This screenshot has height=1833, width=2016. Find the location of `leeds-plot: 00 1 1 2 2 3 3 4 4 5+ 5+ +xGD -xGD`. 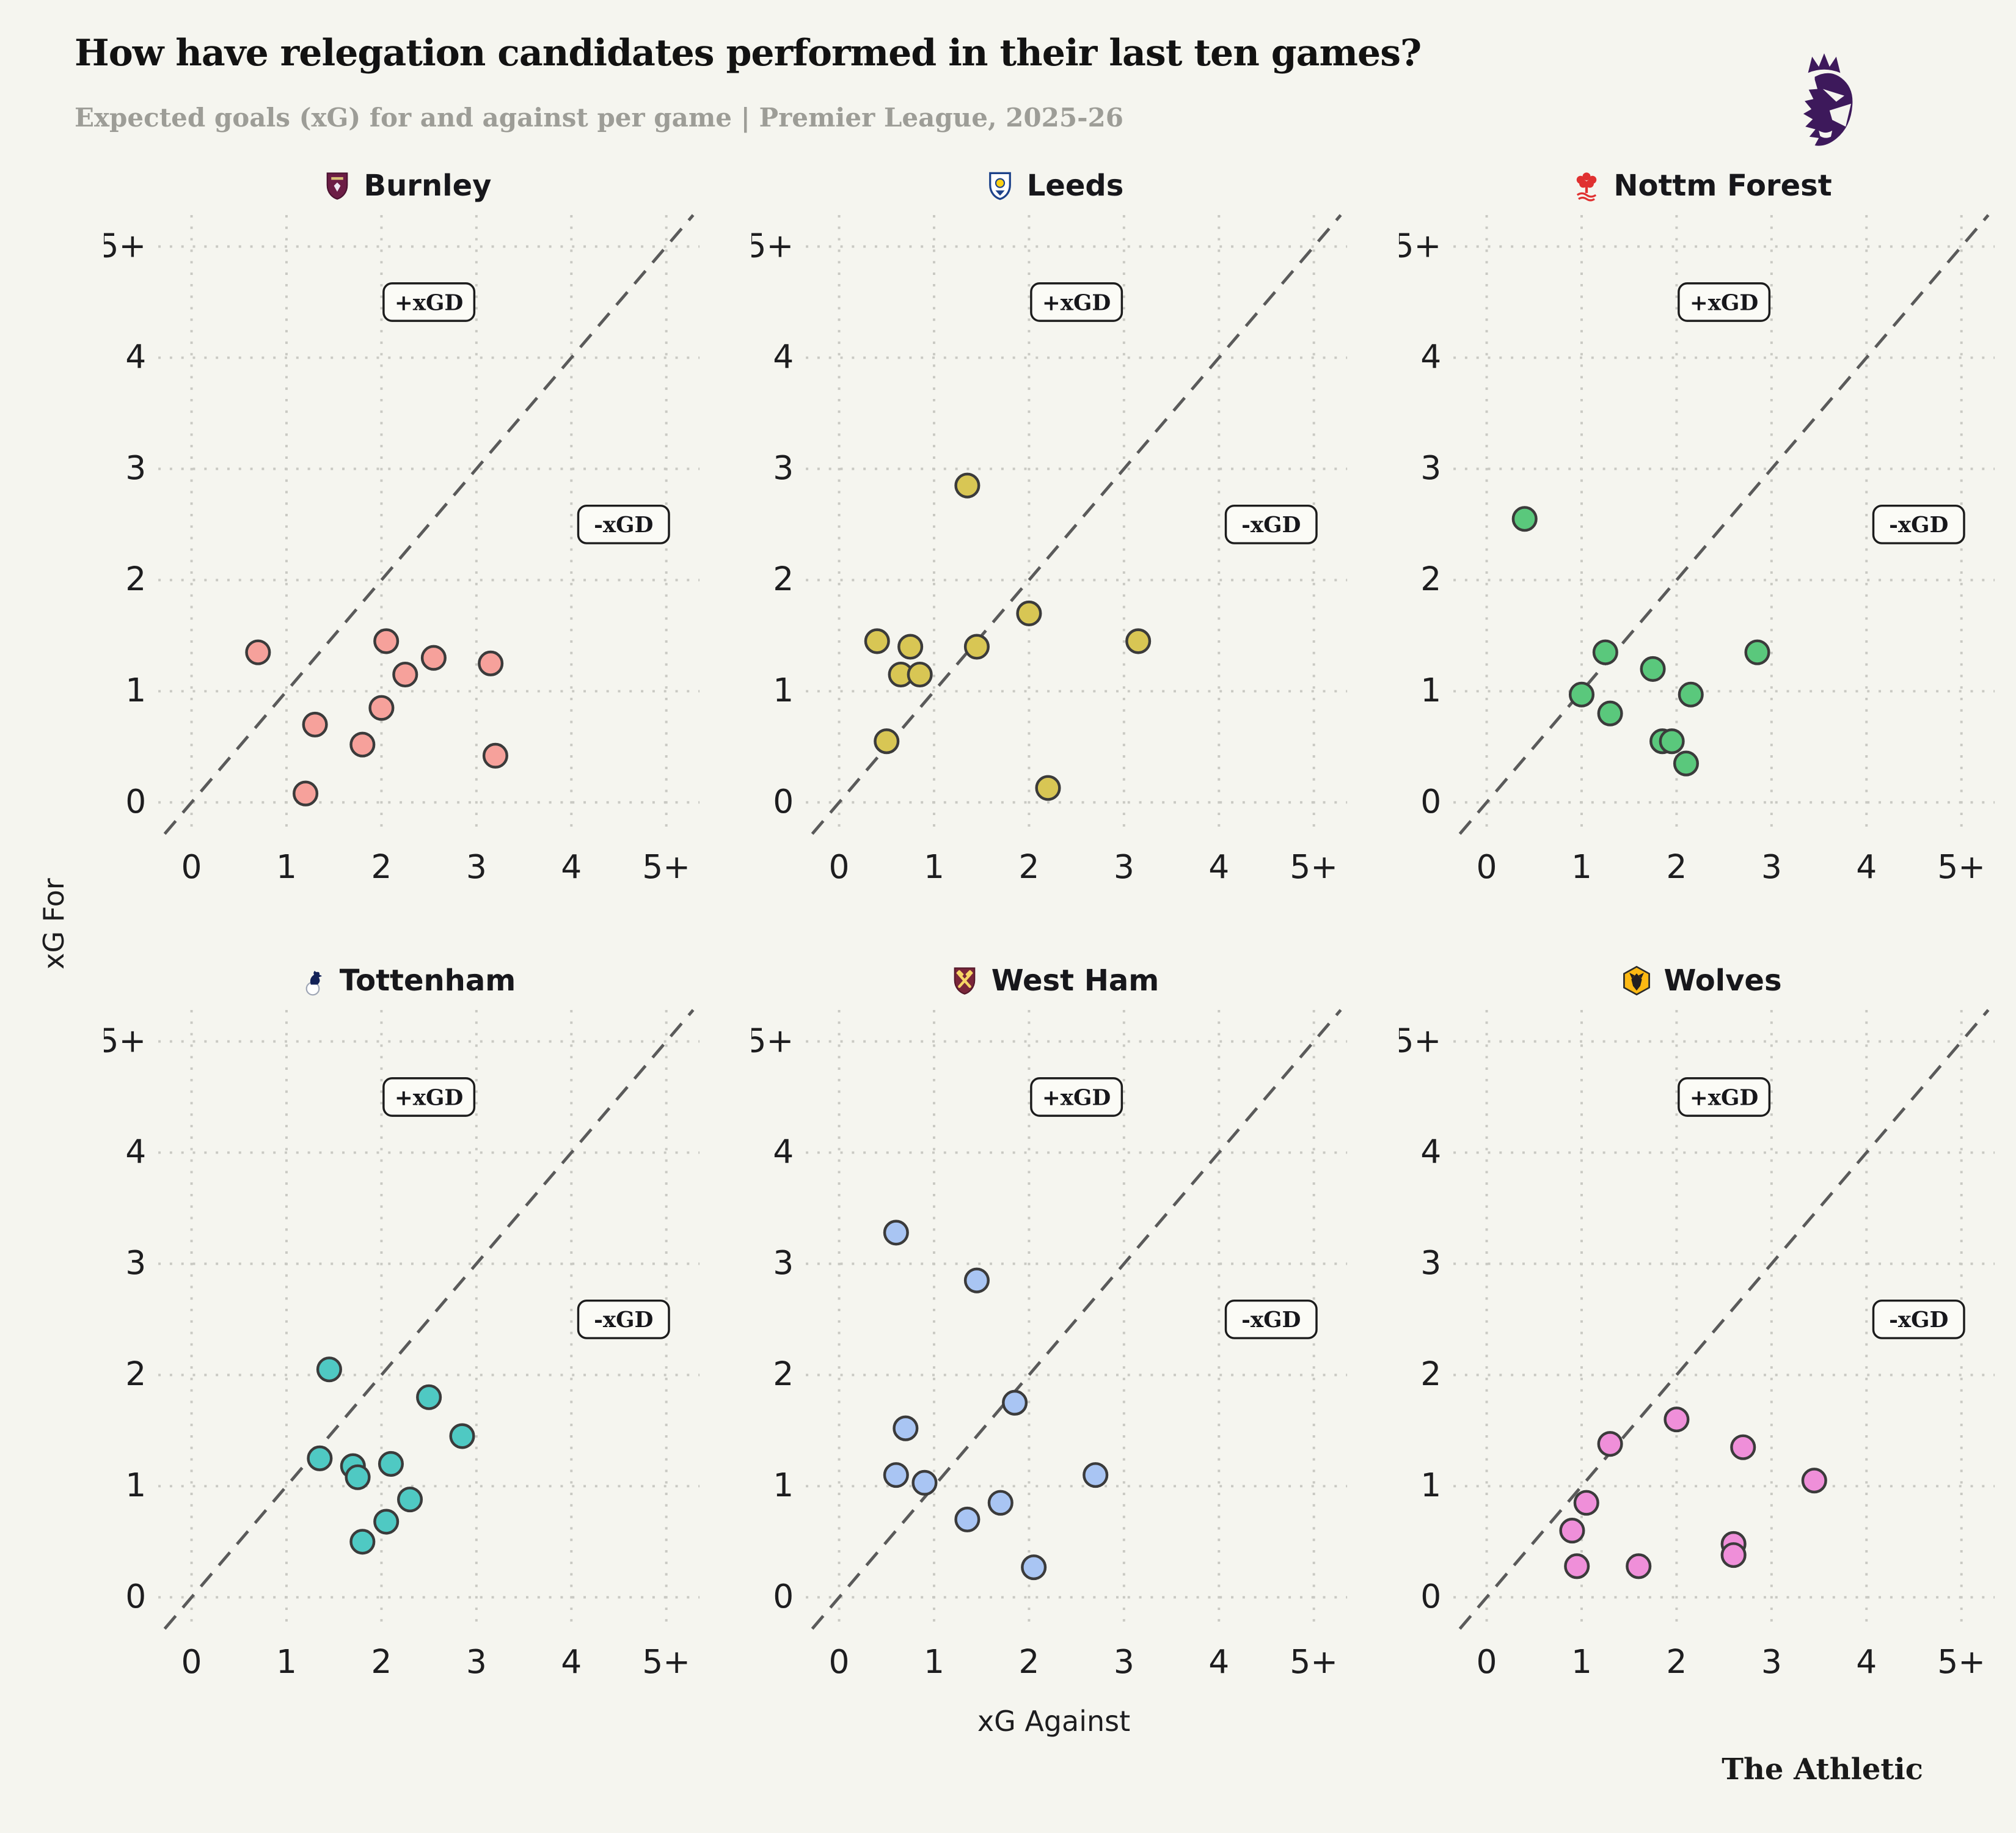

leeds-plot: 00 1 1 2 2 3 3 4 4 5+ 5+ +xGD -xGD is located at coordinates (1049, 549).